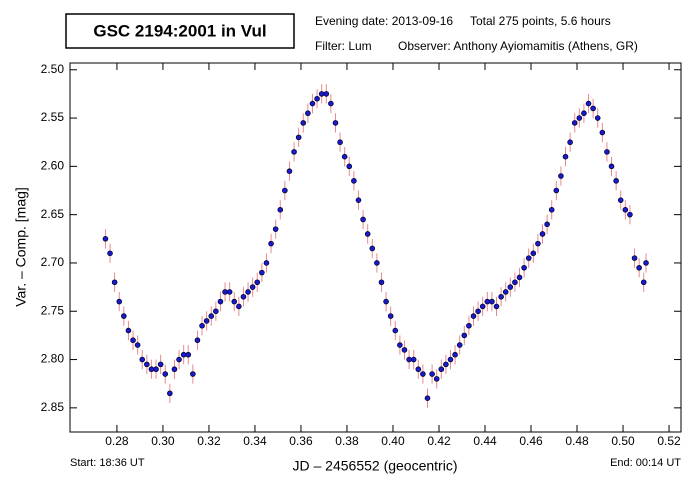  What do you see at coordinates (21, 247) in the screenshot?
I see `y-axis-label: Var. – Comp. [mag]` at bounding box center [21, 247].